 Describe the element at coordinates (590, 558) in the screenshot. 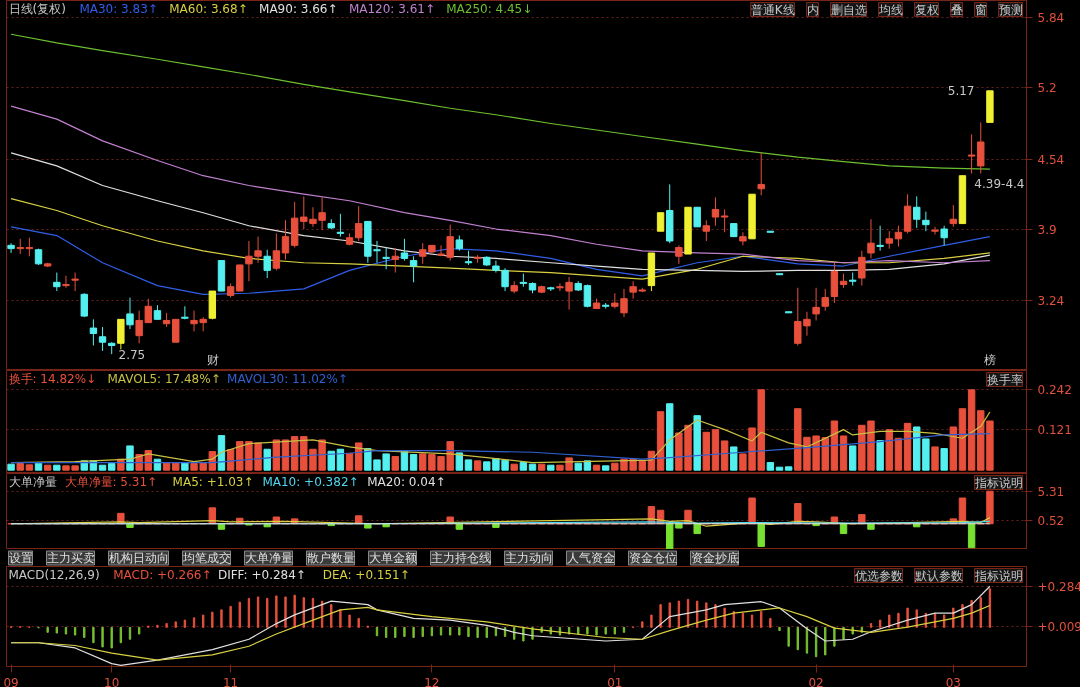

I see `text: 人气资金` at that location.